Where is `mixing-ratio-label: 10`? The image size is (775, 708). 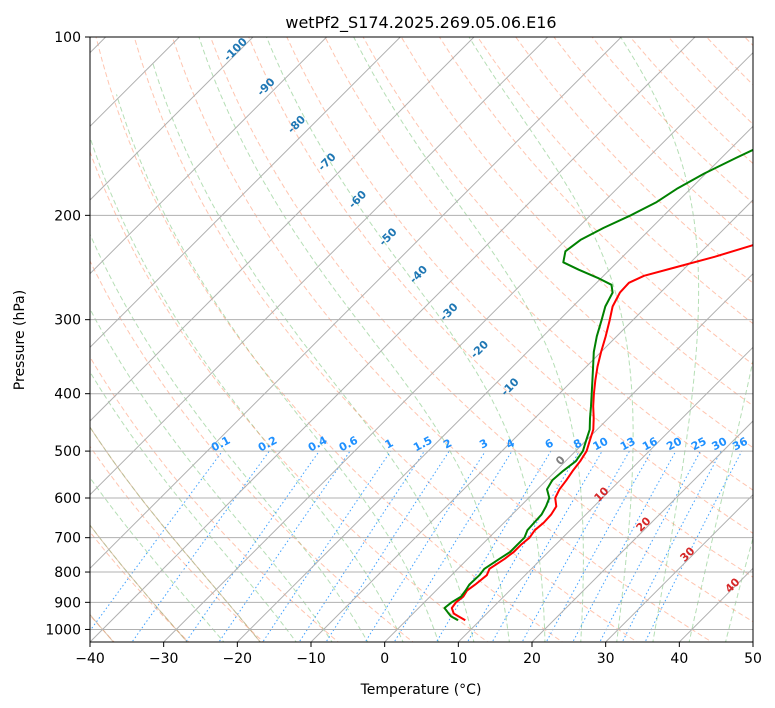
mixing-ratio-label: 10 is located at coordinates (601, 443).